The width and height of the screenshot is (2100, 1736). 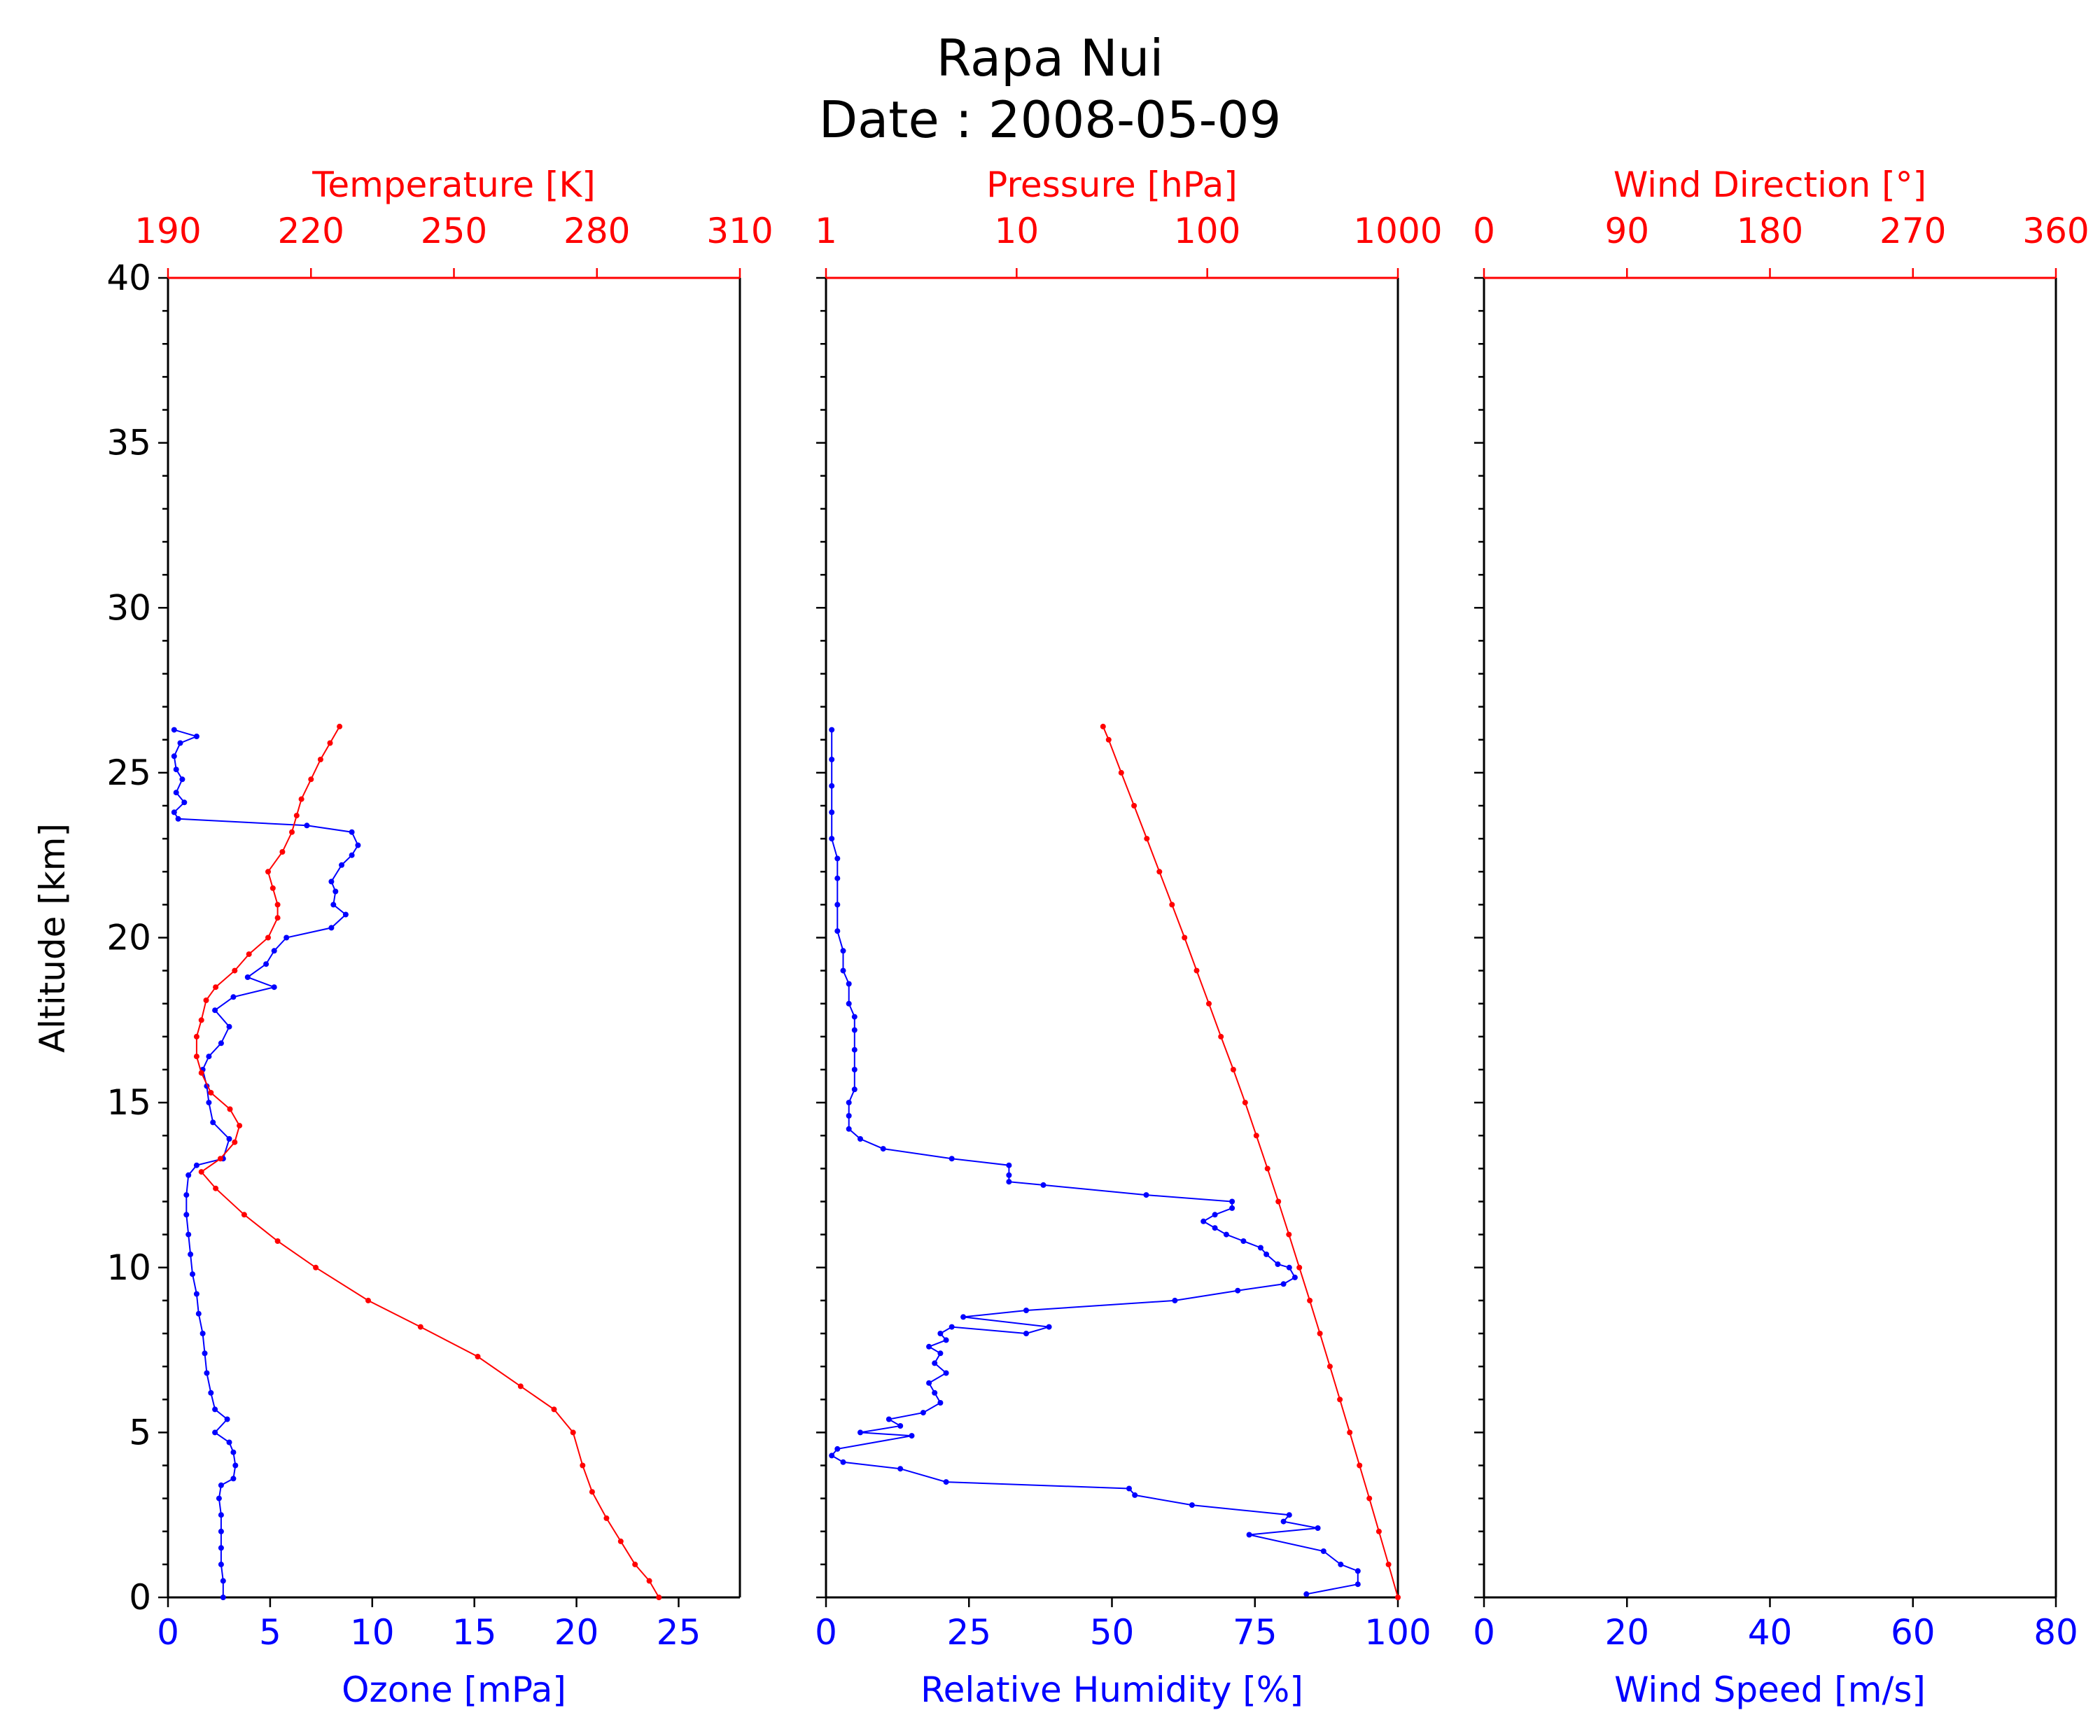 What do you see at coordinates (1770, 1632) in the screenshot?
I see `x-bottom-tick-label: 40` at bounding box center [1770, 1632].